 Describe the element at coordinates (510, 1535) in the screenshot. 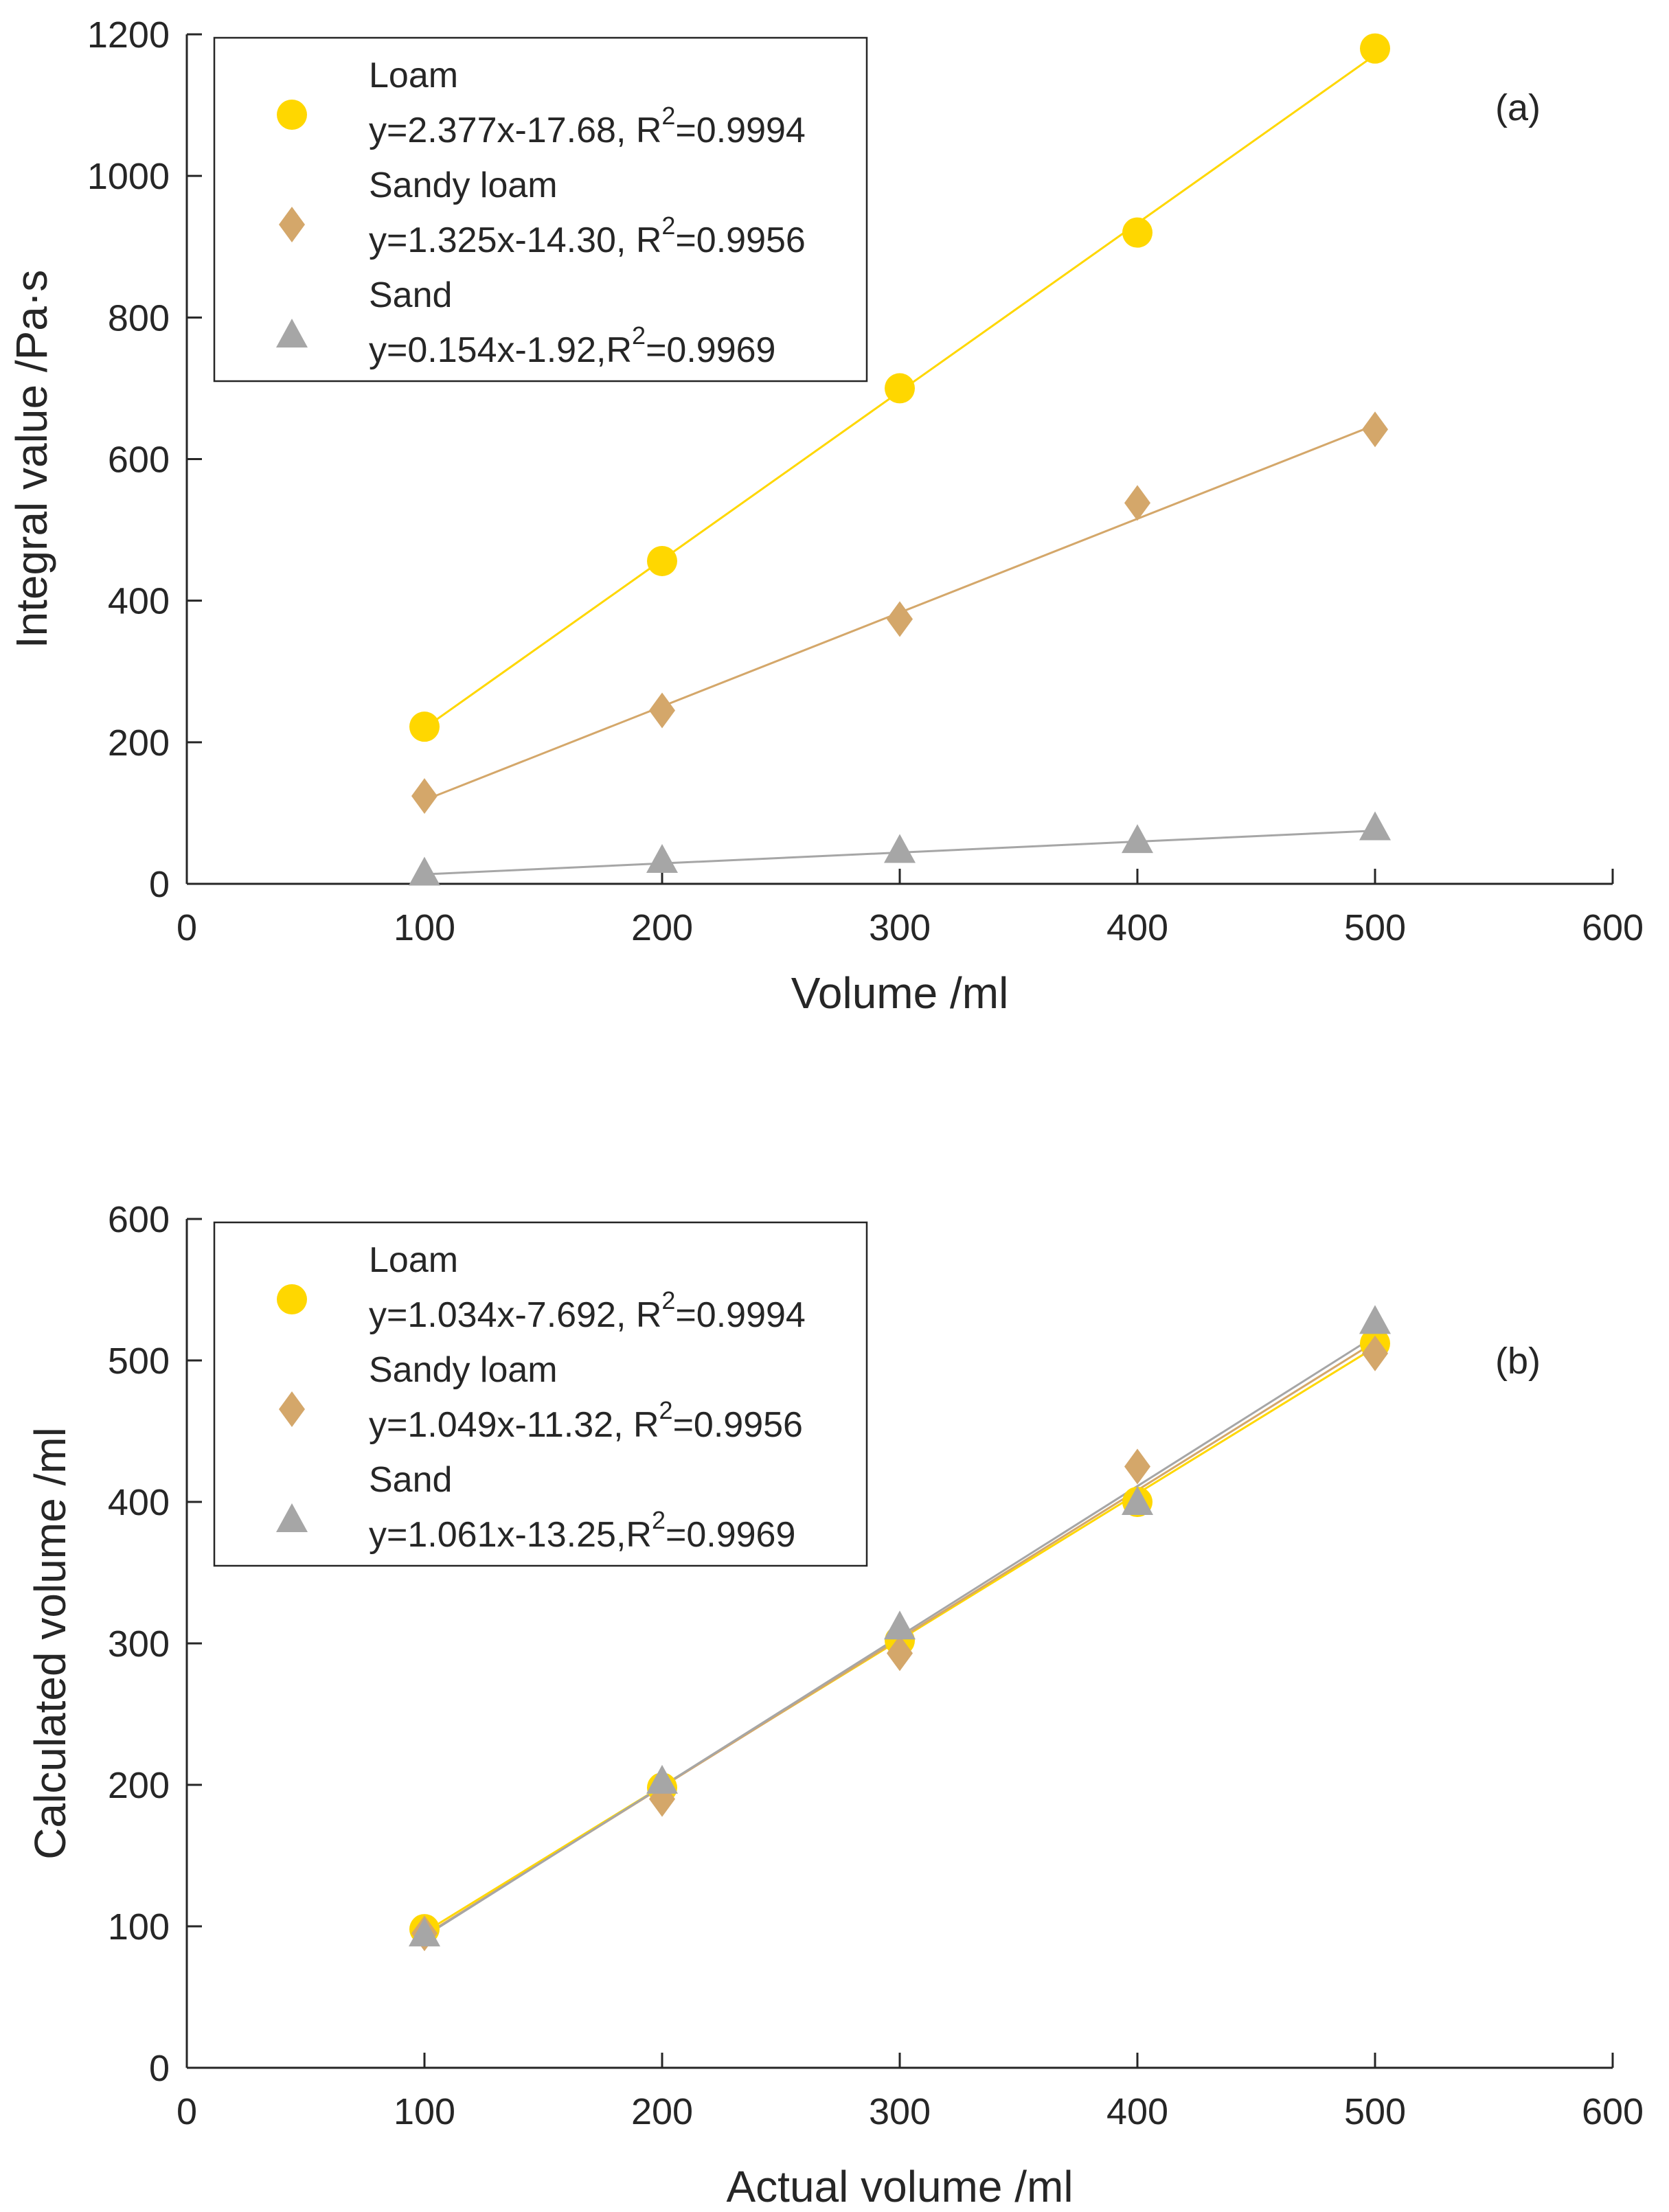

I see `equation-text: y=1.061x-13.25,R` at that location.